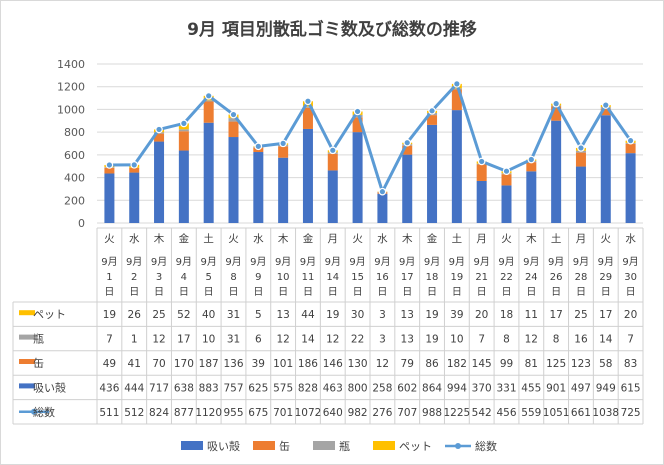 The height and width of the screenshot is (465, 664). I want to click on cell-value: 25, so click(580, 315).